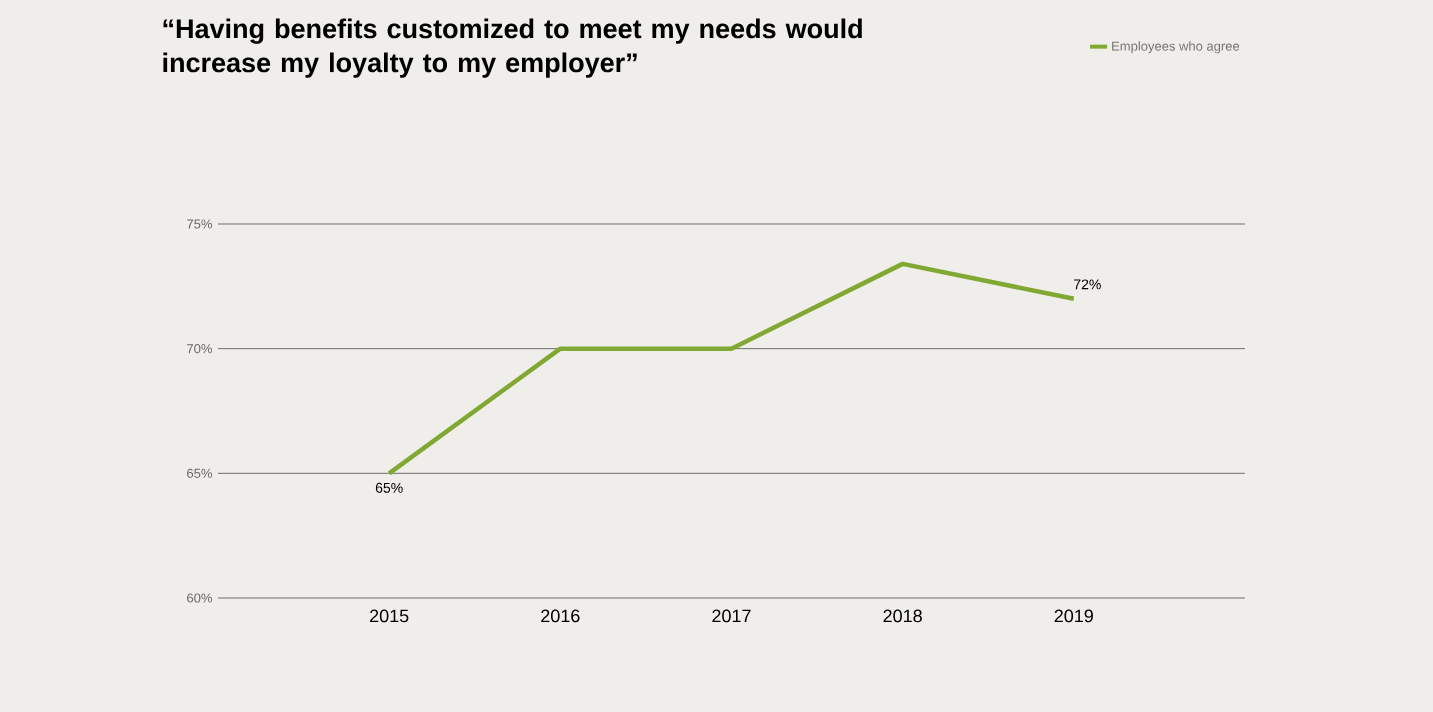 This screenshot has height=712, width=1433. I want to click on x-tick-label: 2017, so click(731, 616).